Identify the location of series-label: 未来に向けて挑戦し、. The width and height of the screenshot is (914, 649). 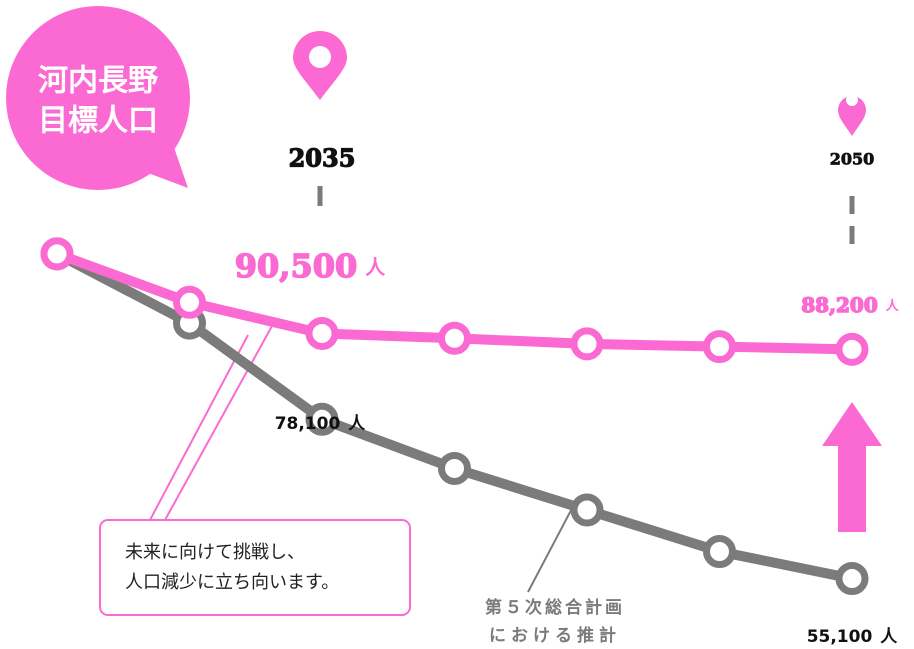
(215, 552).